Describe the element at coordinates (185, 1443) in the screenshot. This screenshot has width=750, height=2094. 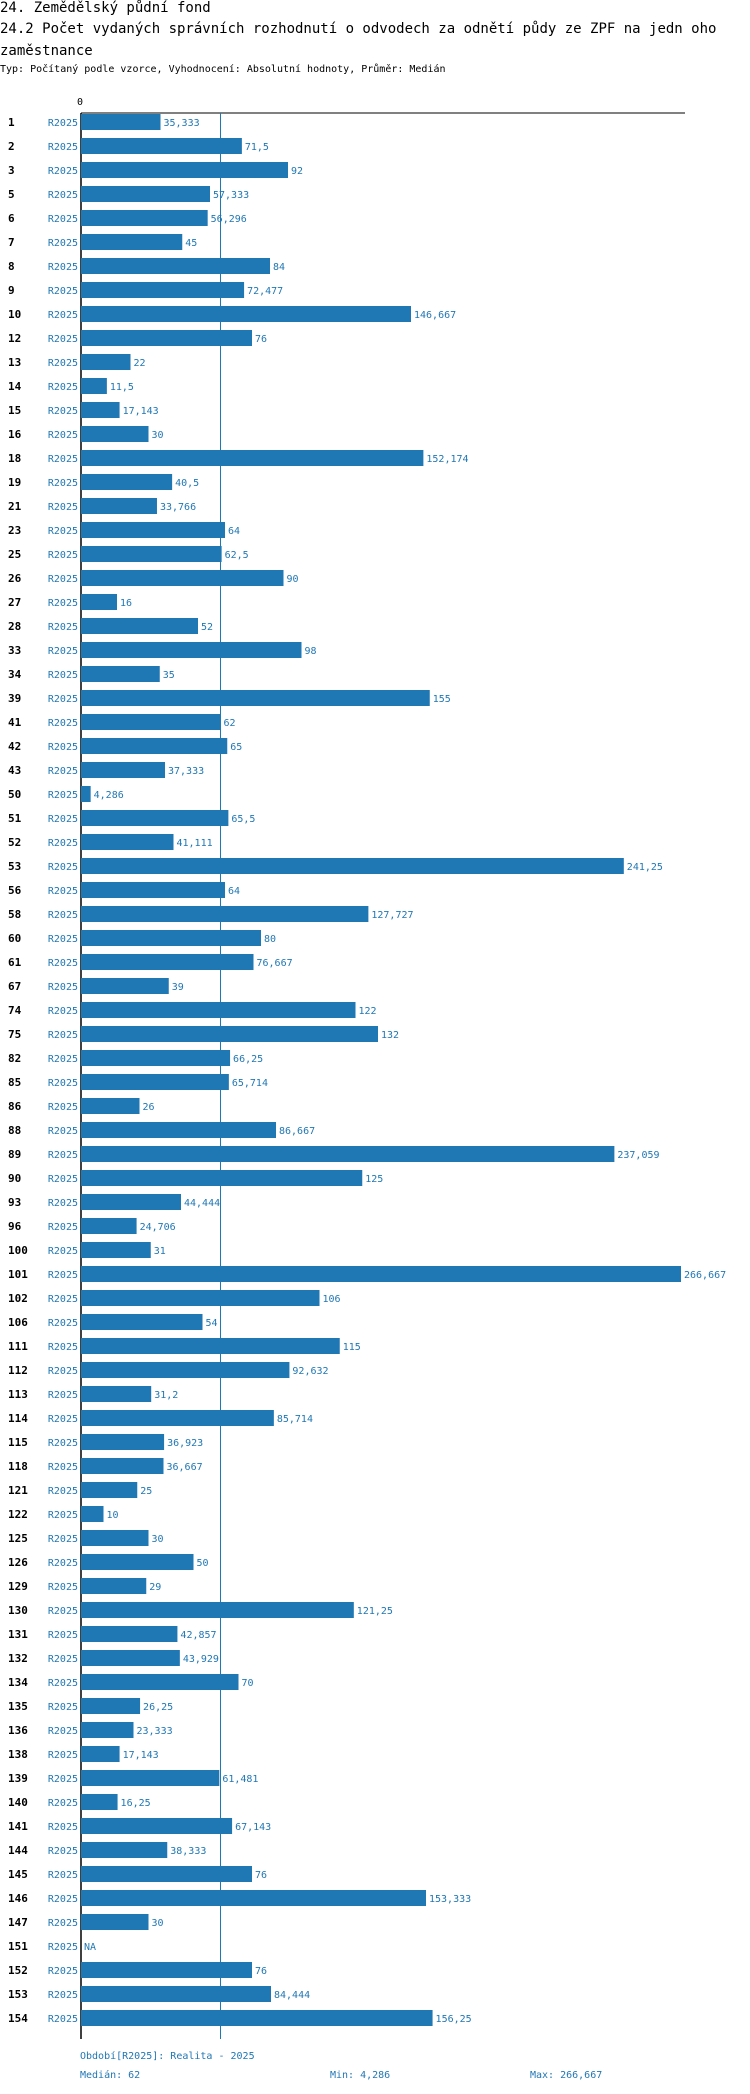
I see `data-label: 36,923` at that location.